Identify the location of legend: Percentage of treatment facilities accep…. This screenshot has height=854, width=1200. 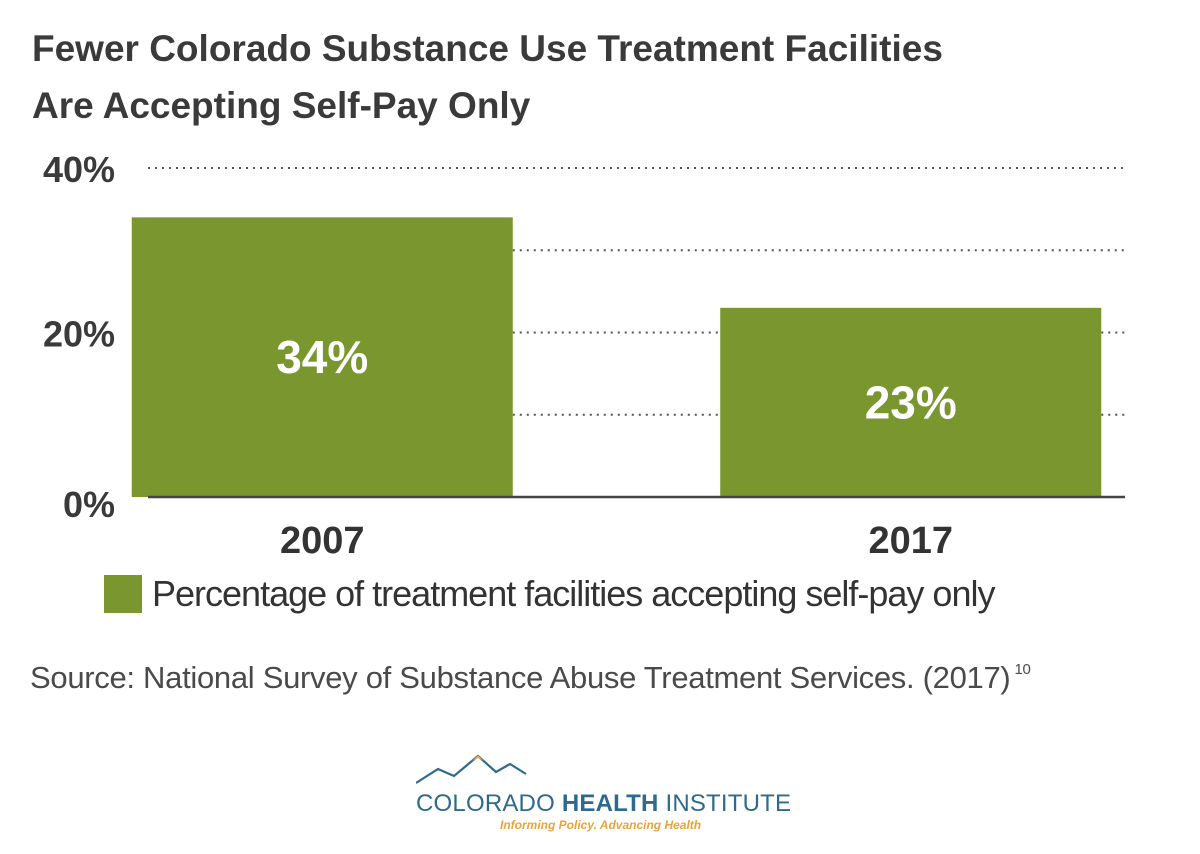
(549, 593).